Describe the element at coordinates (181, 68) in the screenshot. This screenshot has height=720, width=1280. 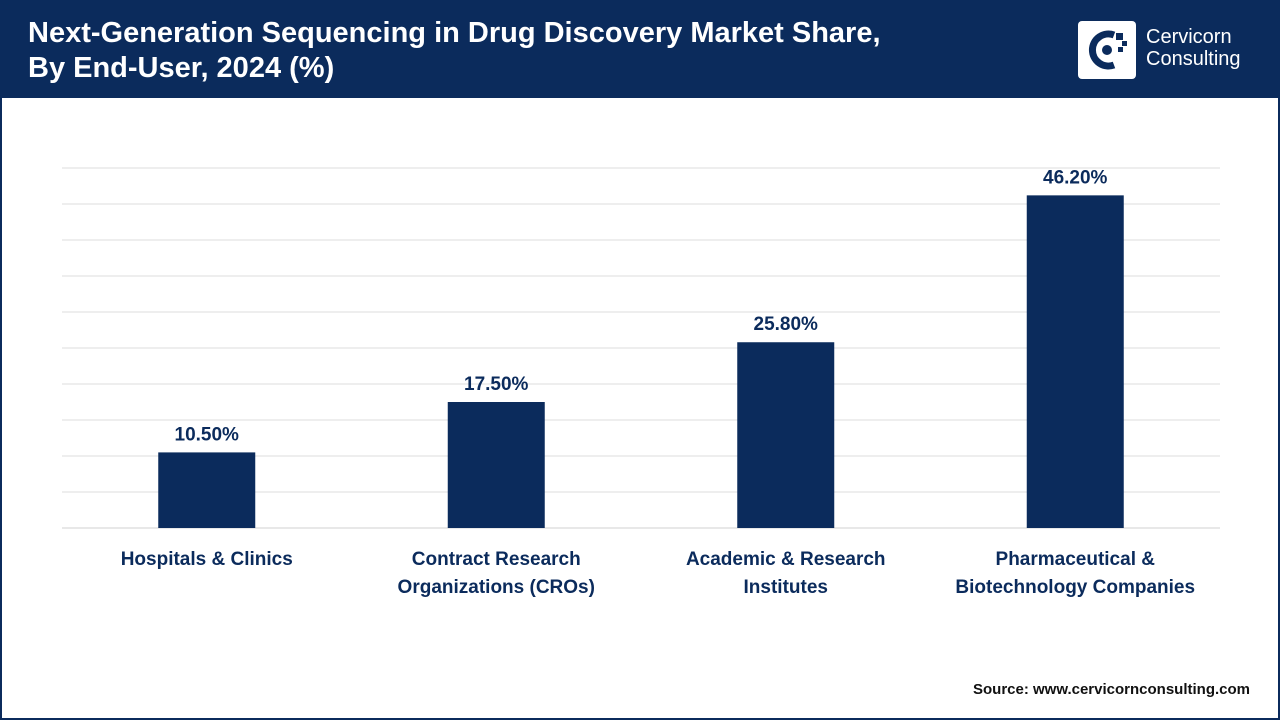
I see `chart-title-line-2: By End-User, 2024 (%)` at that location.